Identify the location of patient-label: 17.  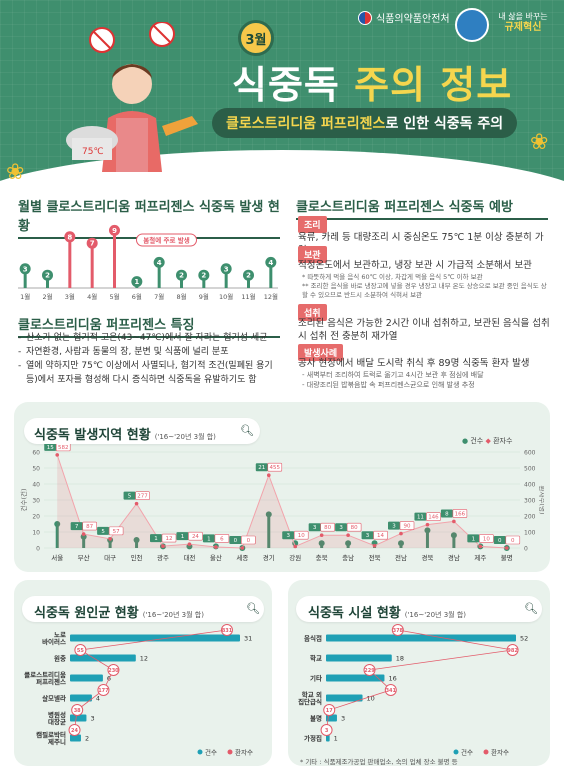
(329, 711).